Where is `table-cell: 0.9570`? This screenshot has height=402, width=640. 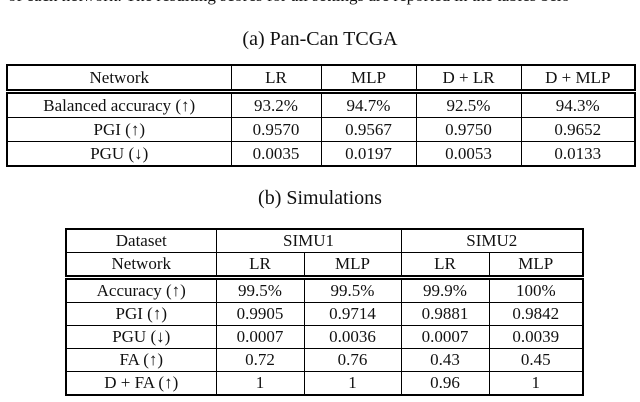 table-cell: 0.9570 is located at coordinates (276, 129).